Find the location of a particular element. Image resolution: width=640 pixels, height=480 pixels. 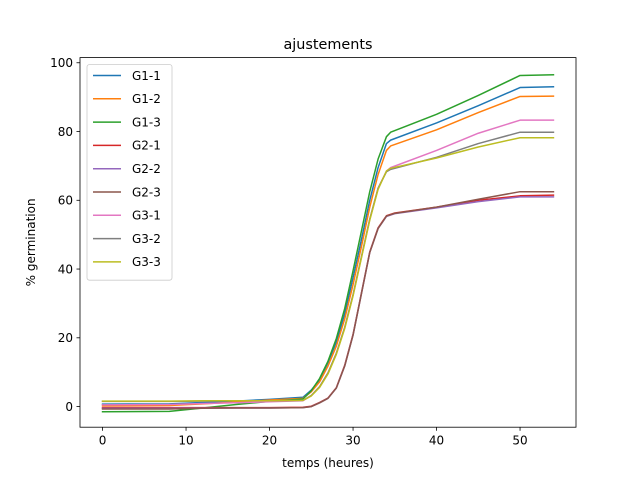

legend-entry: G2-2 is located at coordinates (127, 169).